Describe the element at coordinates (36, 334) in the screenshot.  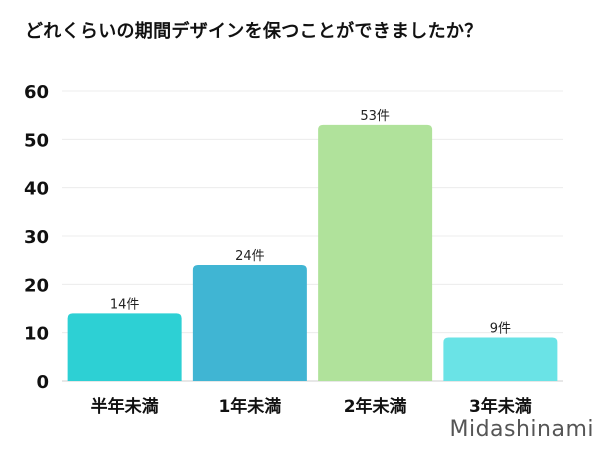
I see `y-tick-label: 10` at that location.